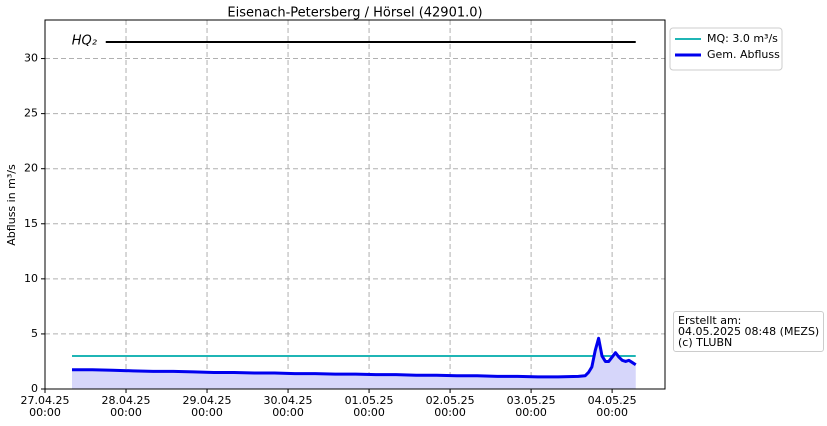 This screenshot has height=426, width=827. I want to click on x-tick-label: 02.05.25 00:00, so click(450, 406).